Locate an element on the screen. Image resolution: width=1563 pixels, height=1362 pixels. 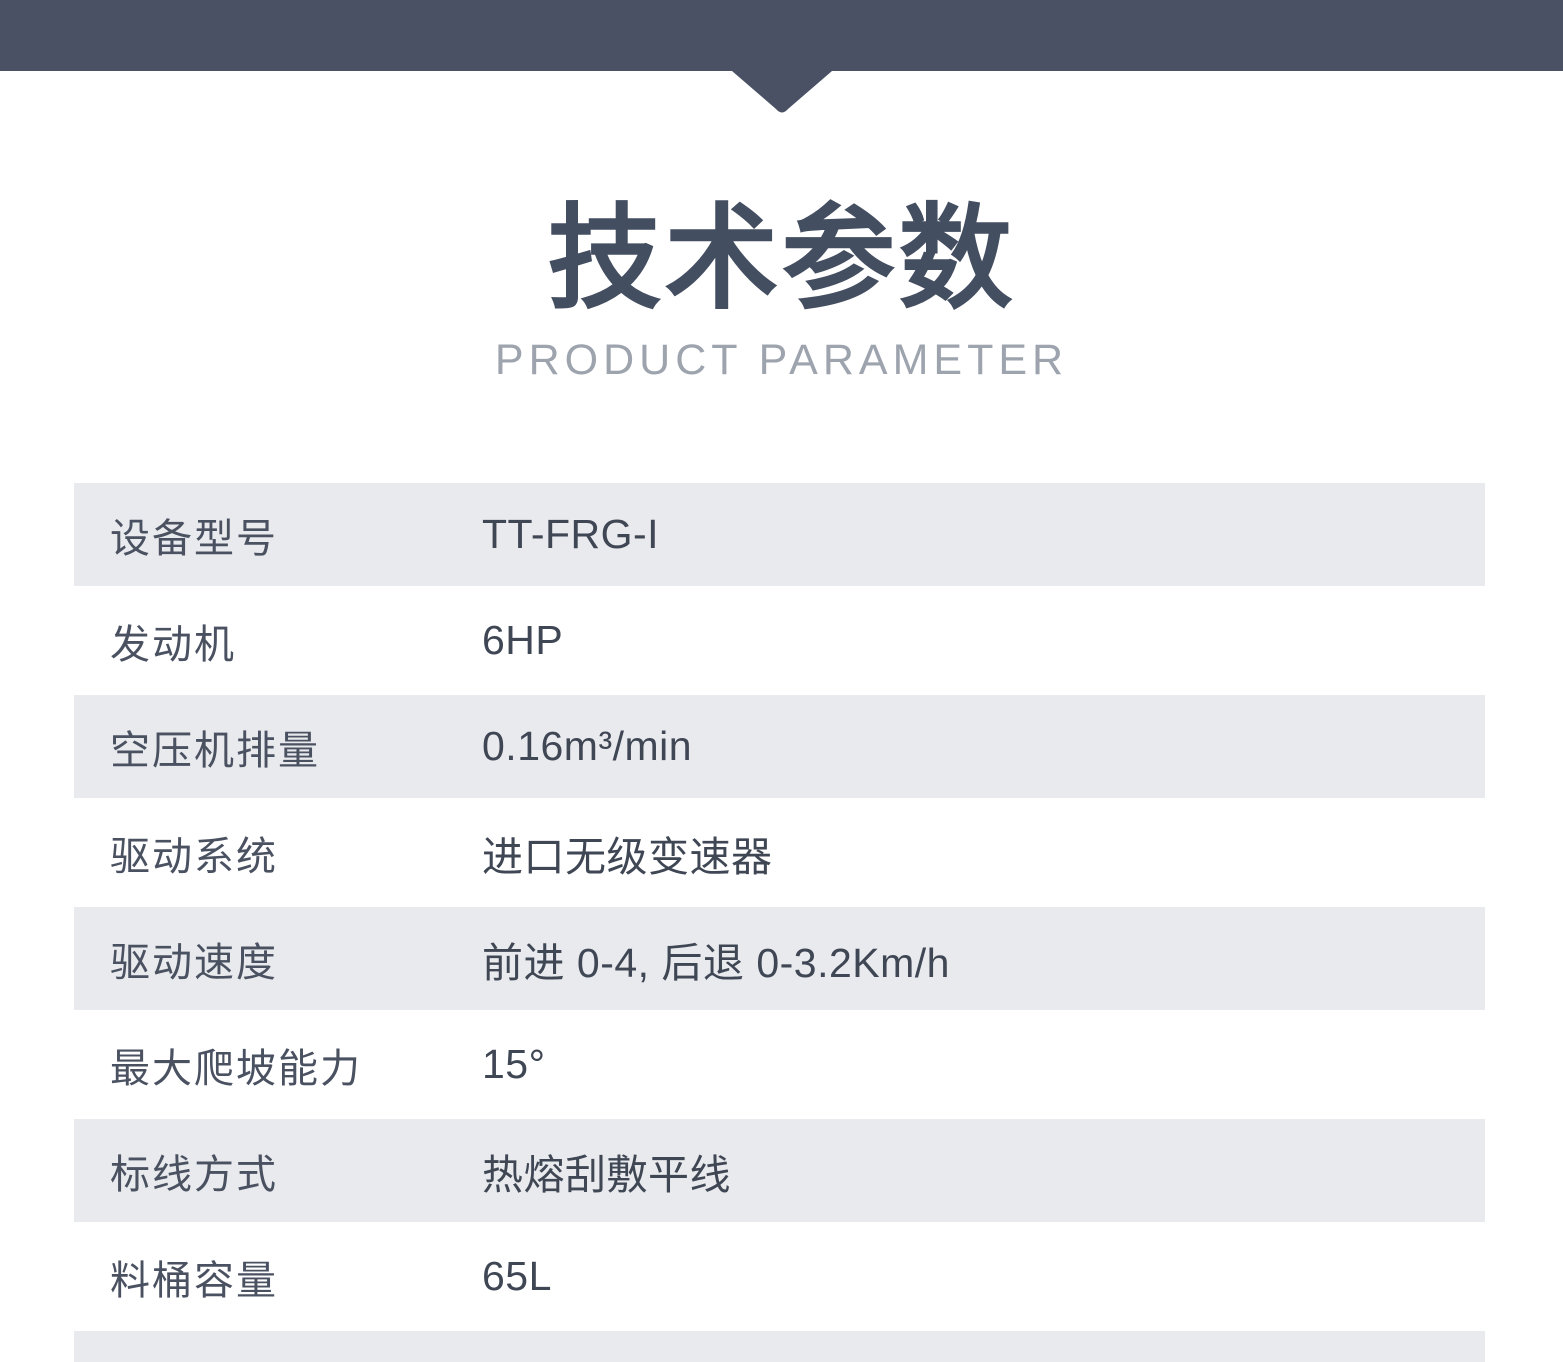
table-row: 发动机 6HP is located at coordinates (779, 640).